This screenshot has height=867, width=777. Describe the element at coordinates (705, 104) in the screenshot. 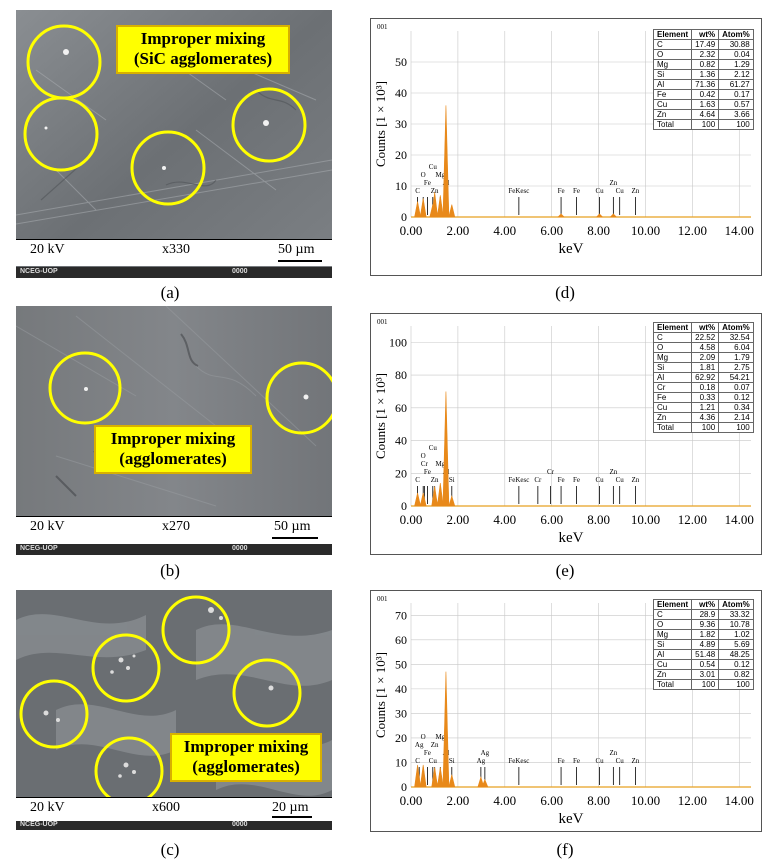

I see `table-cell: 1.63` at that location.